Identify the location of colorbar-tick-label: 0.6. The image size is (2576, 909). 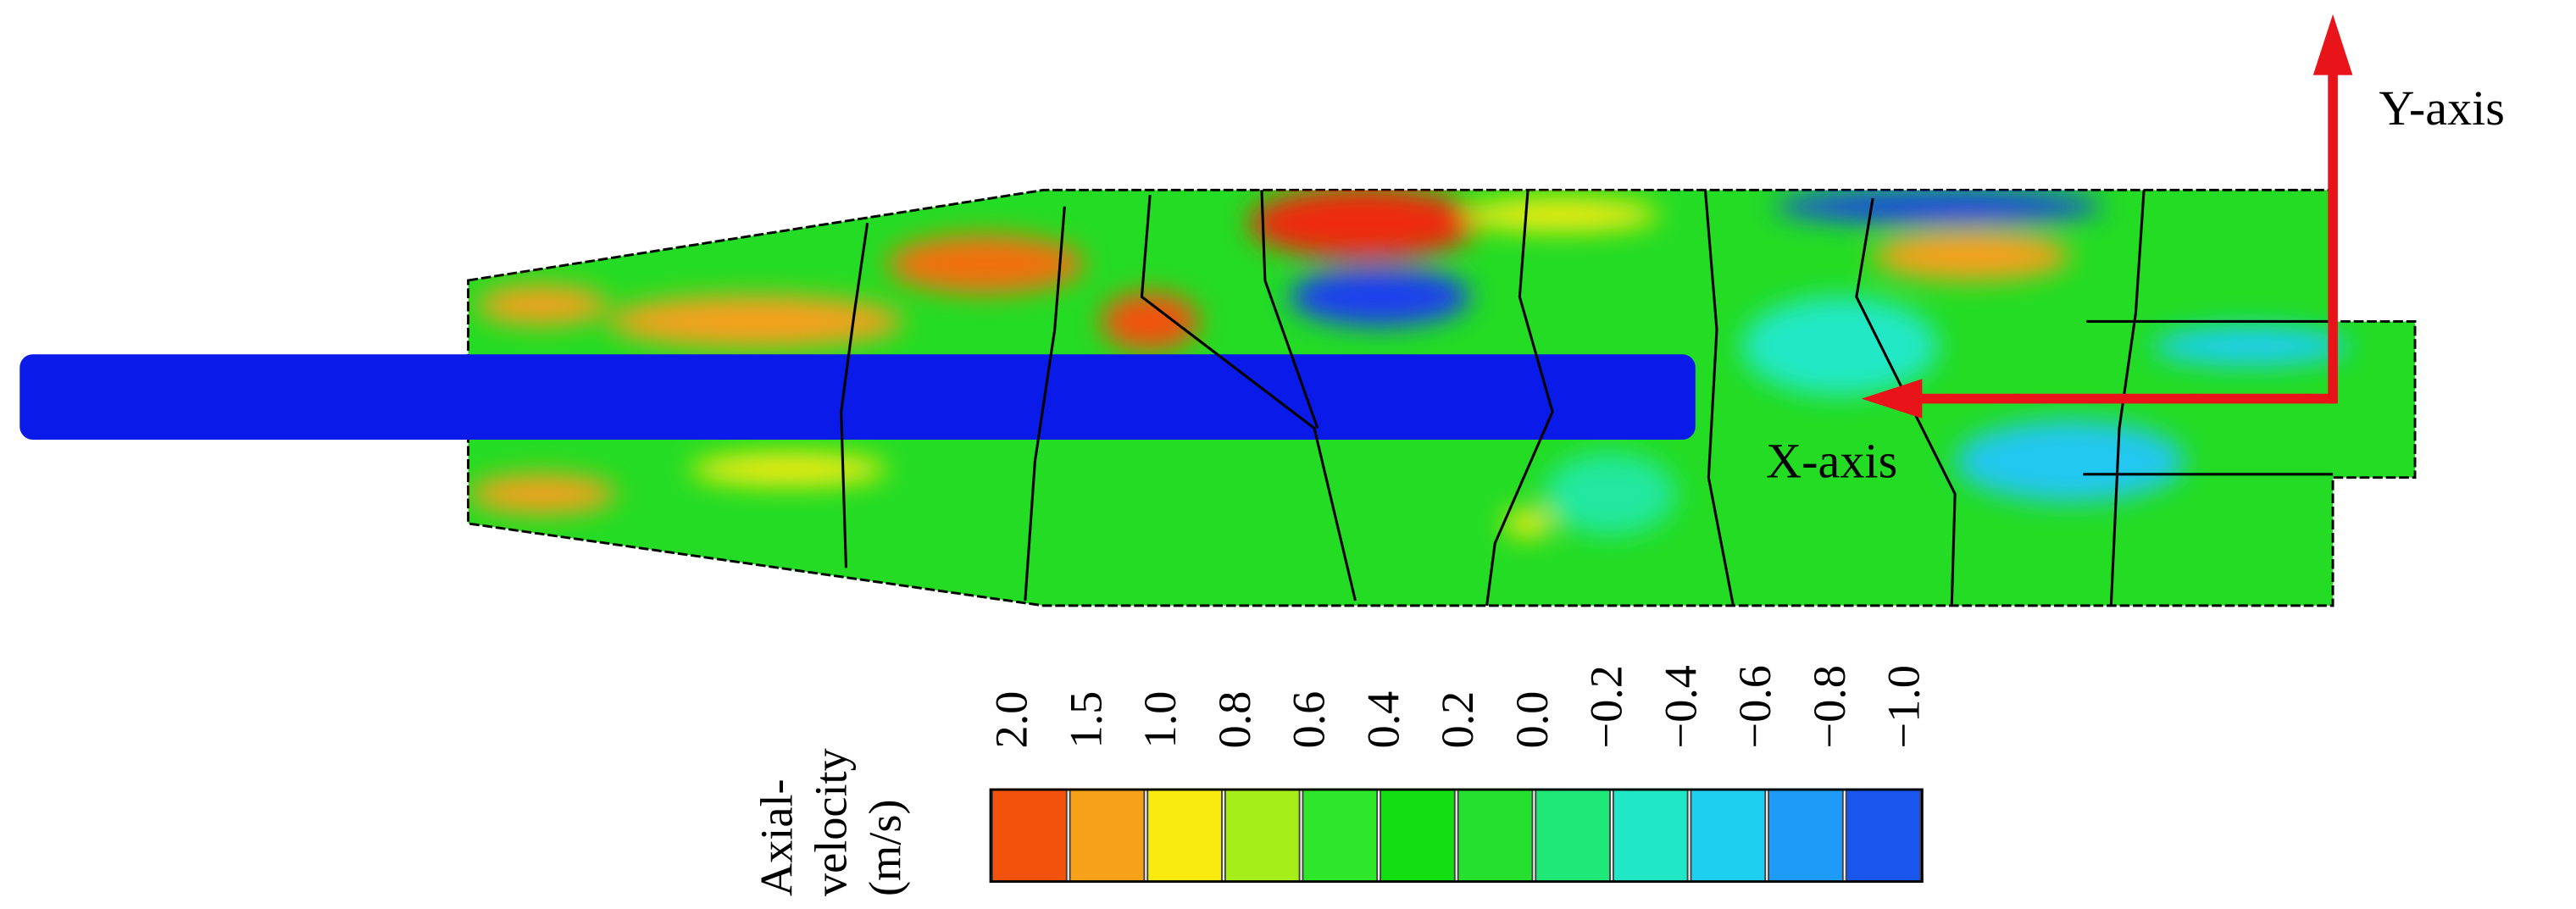
(1309, 720).